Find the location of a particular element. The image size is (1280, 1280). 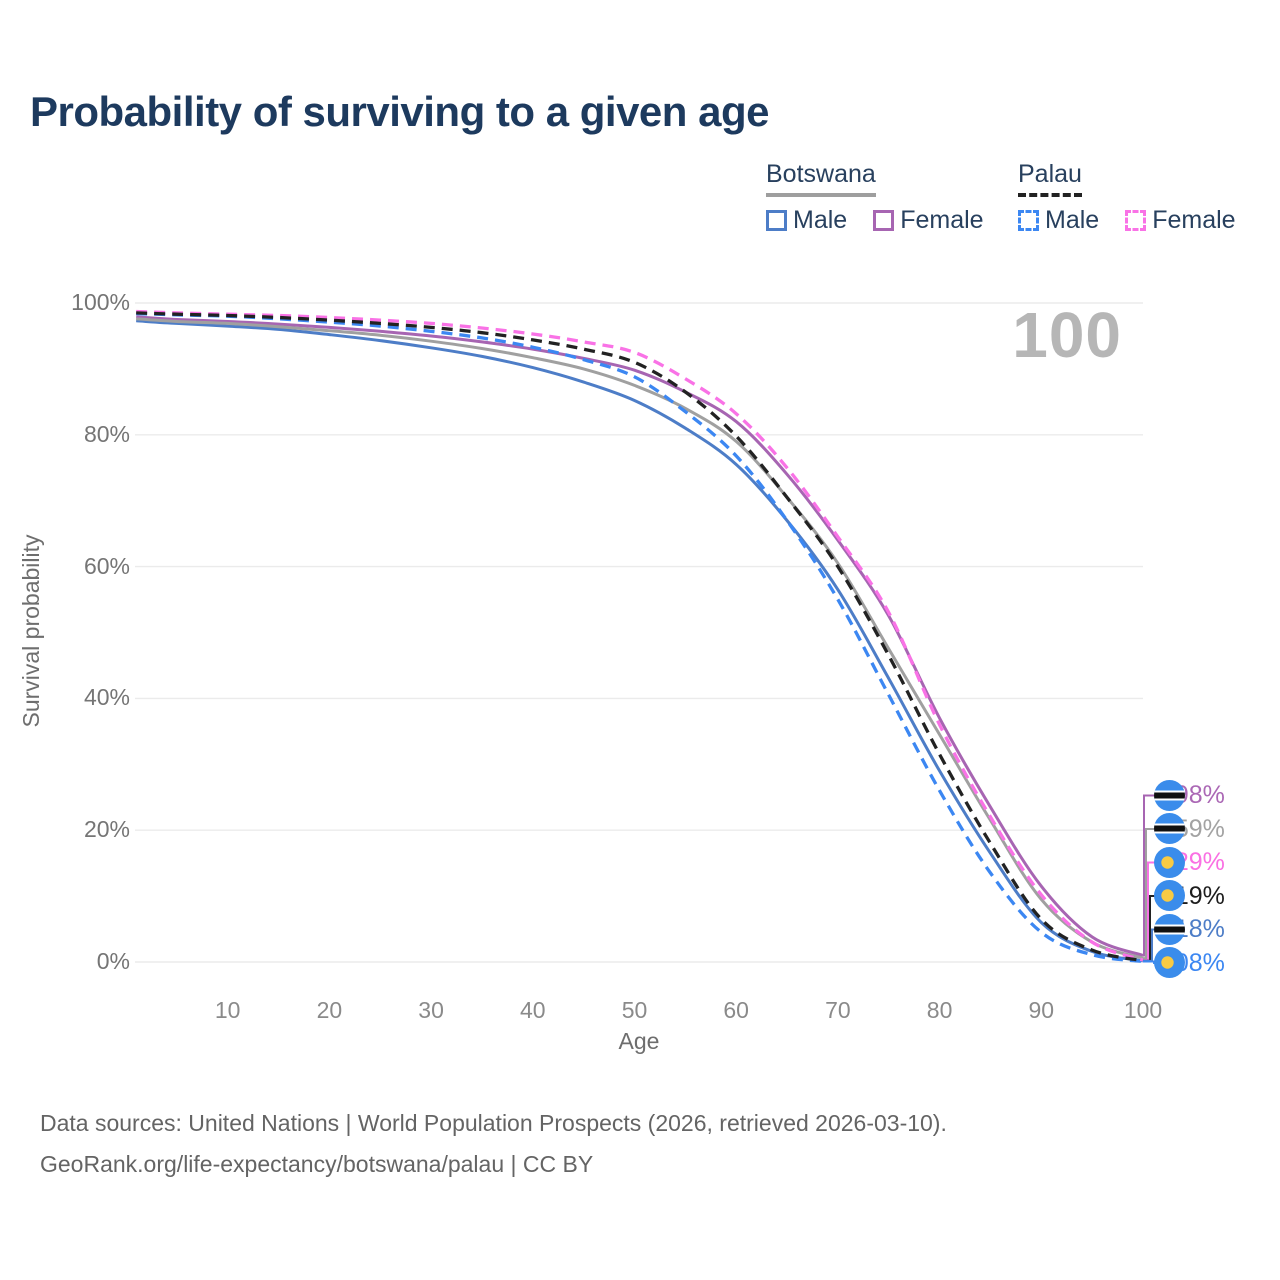

end-label-botswana-male: 0.18% is located at coordinates (1189, 929).